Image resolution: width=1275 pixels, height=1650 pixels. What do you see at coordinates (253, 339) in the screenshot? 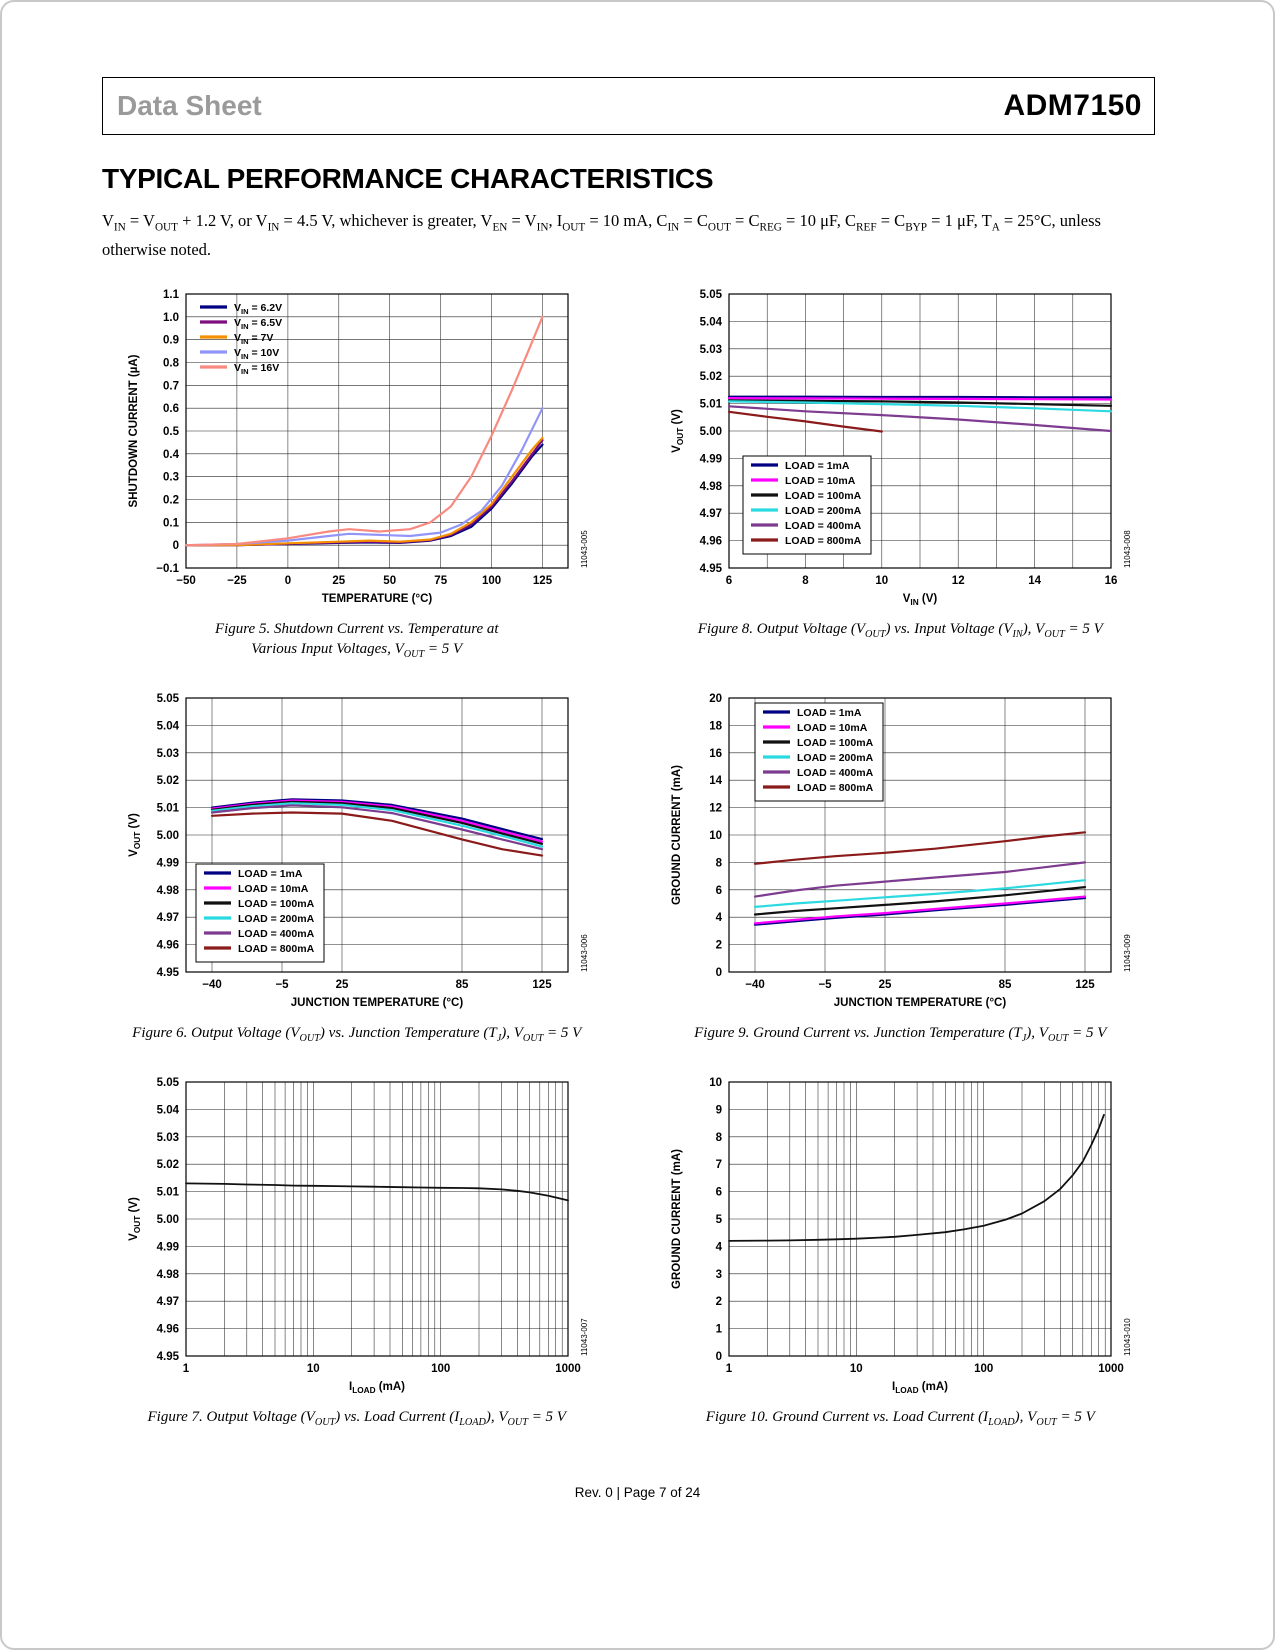
I see `svg-text: VIN = 7V` at bounding box center [253, 339].